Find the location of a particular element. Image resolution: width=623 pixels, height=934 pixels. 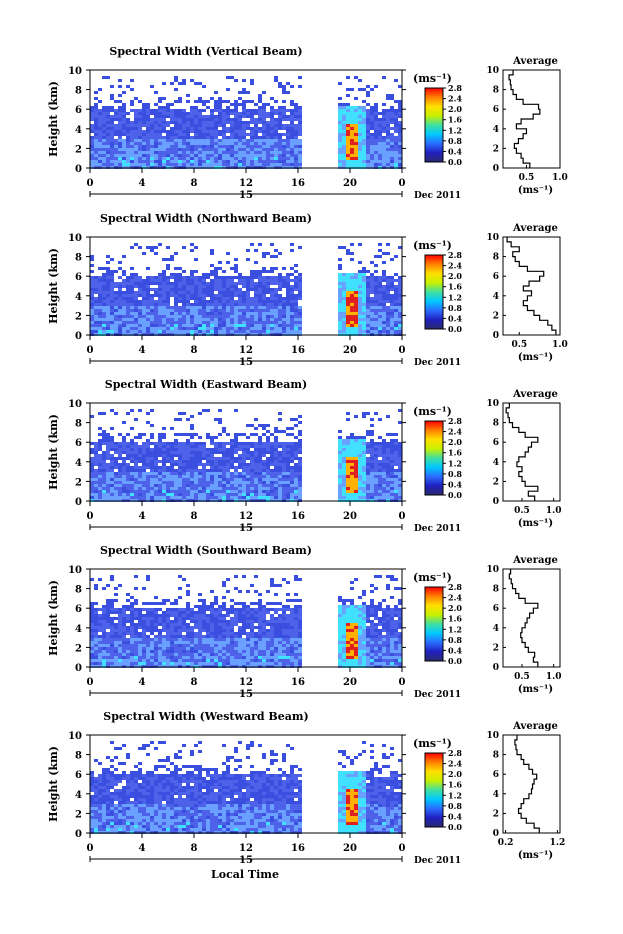

panel-title: Spectral Width (Northward Beam) is located at coordinates (206, 218).